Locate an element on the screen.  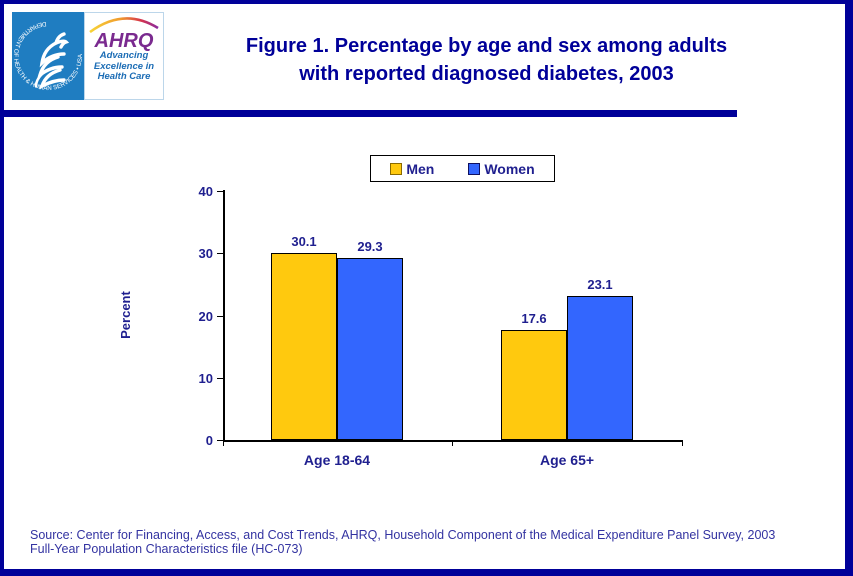
y-axis-tick-label: 40 is located at coordinates (205, 191).